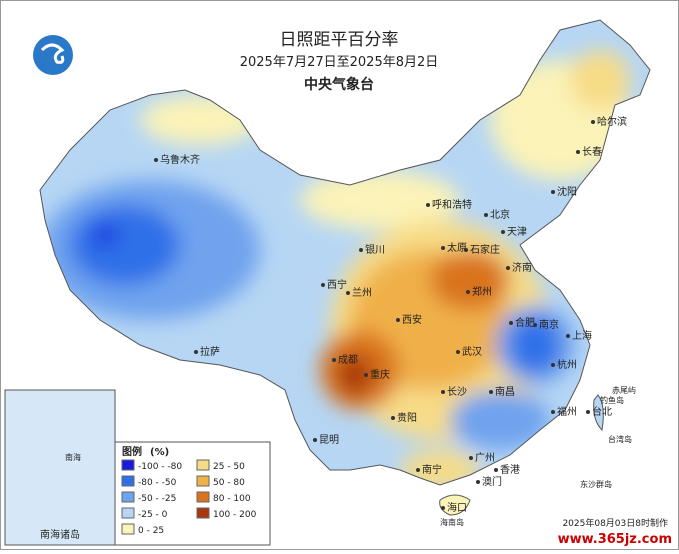 The height and width of the screenshot is (554, 679). Describe the element at coordinates (362, 292) in the screenshot. I see `city-label: 兰州` at that location.